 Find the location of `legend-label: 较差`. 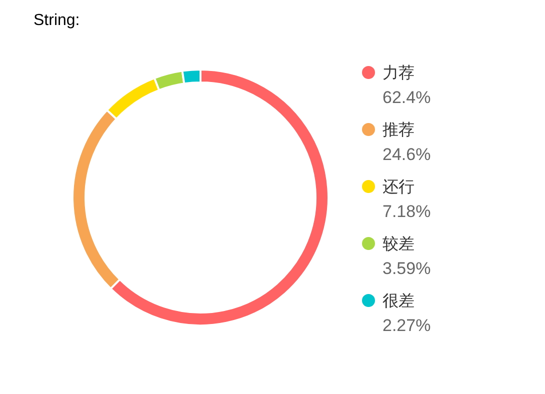

legend-label: 较差 is located at coordinates (398, 243).